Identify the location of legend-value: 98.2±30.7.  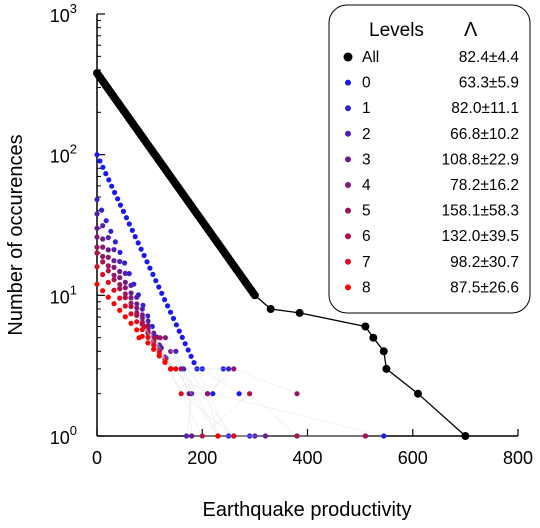
(484, 262).